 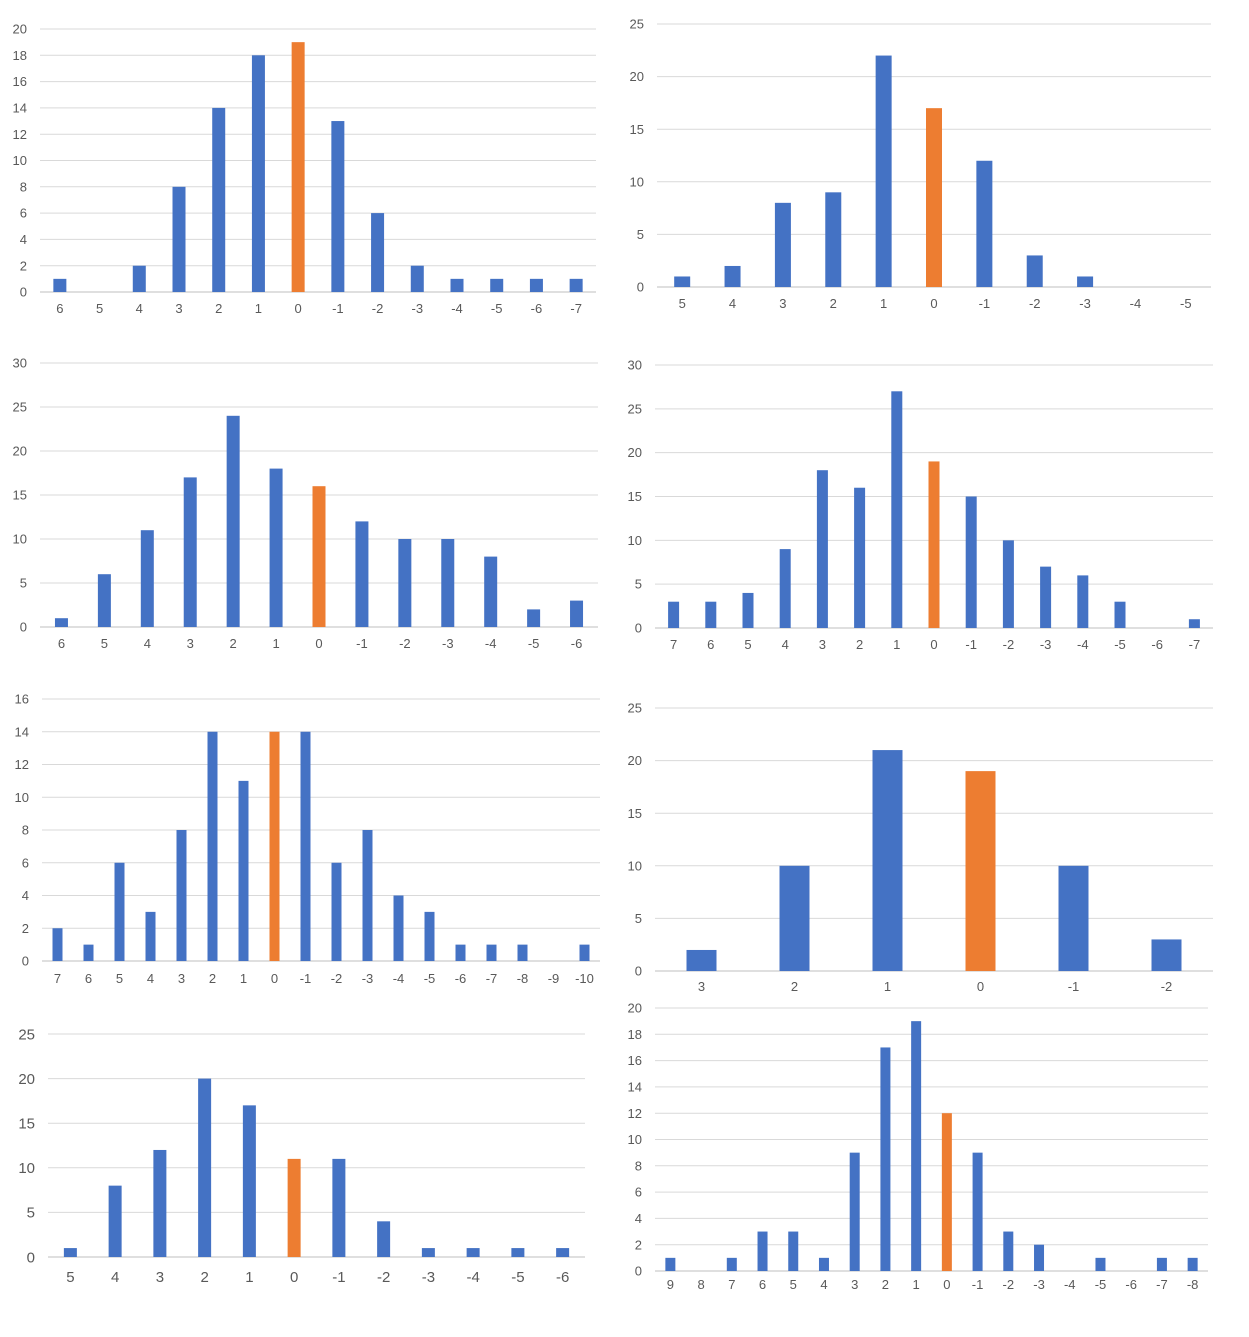 I want to click on y-tick-label: 25, so click(x=637, y=24).